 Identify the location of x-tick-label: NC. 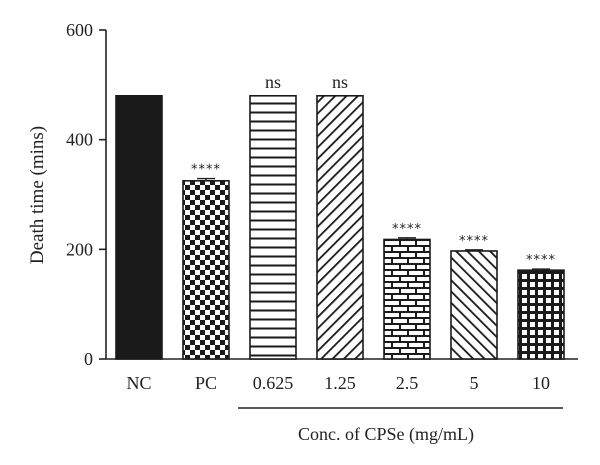
(138, 383).